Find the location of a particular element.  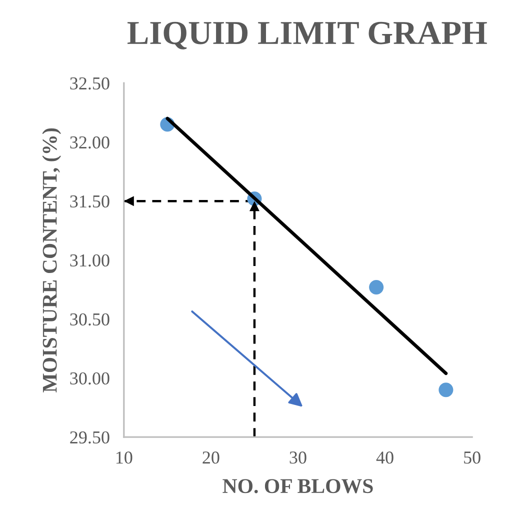

y-tick-label: 31.00 is located at coordinates (90, 260).